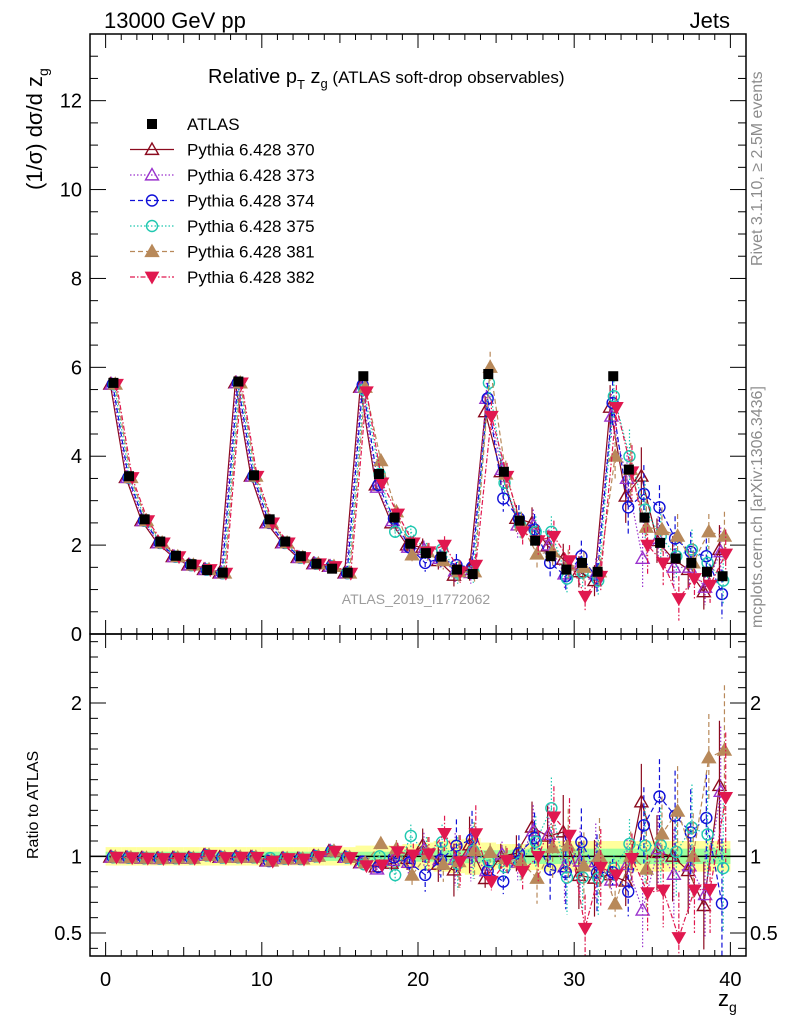 The width and height of the screenshot is (786, 1024). What do you see at coordinates (251, 175) in the screenshot?
I see `legend-label: Pythia 6.428 373` at bounding box center [251, 175].